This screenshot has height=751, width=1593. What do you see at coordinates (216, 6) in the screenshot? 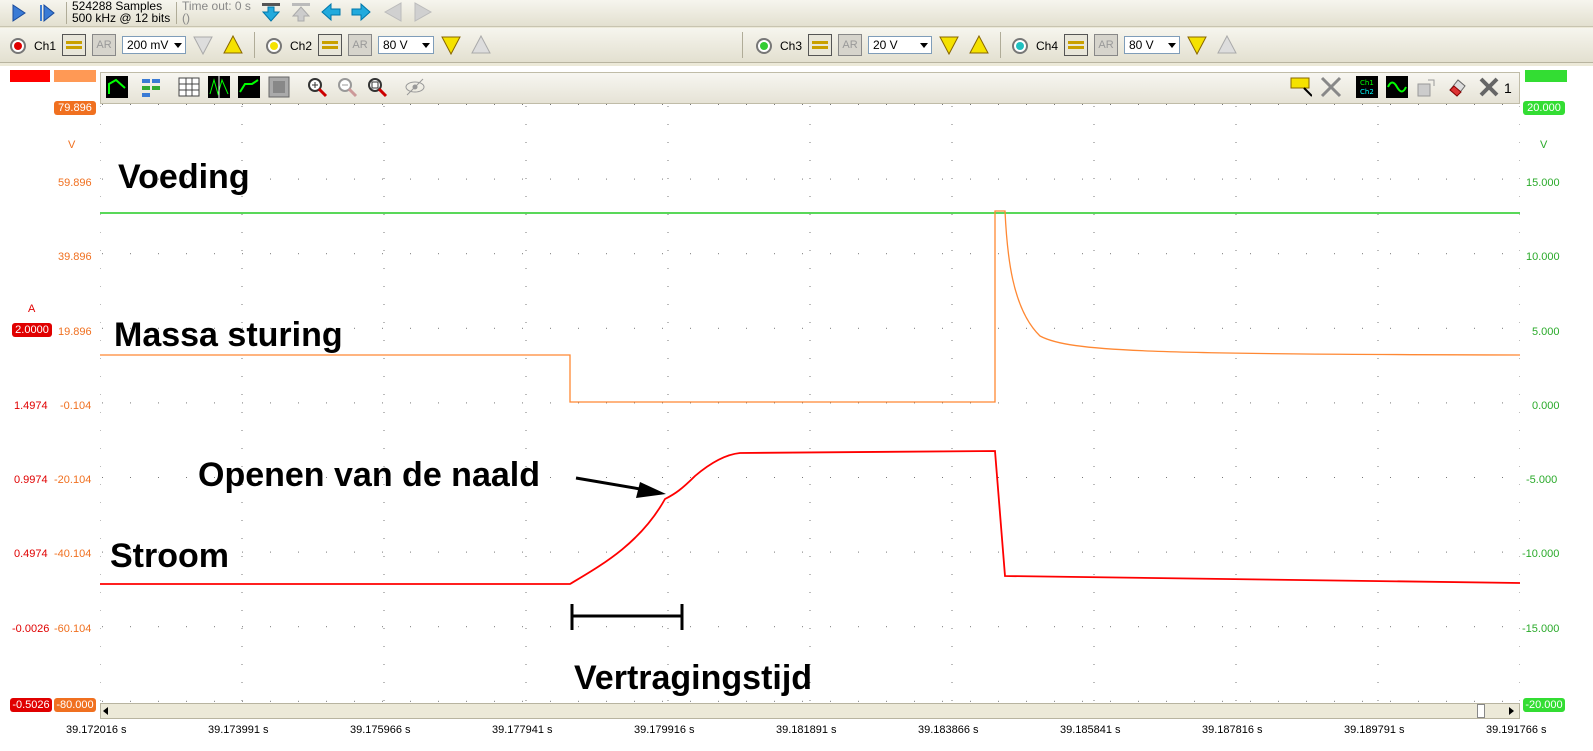
I see `timeout-label: Time out: 0 s` at bounding box center [216, 6].